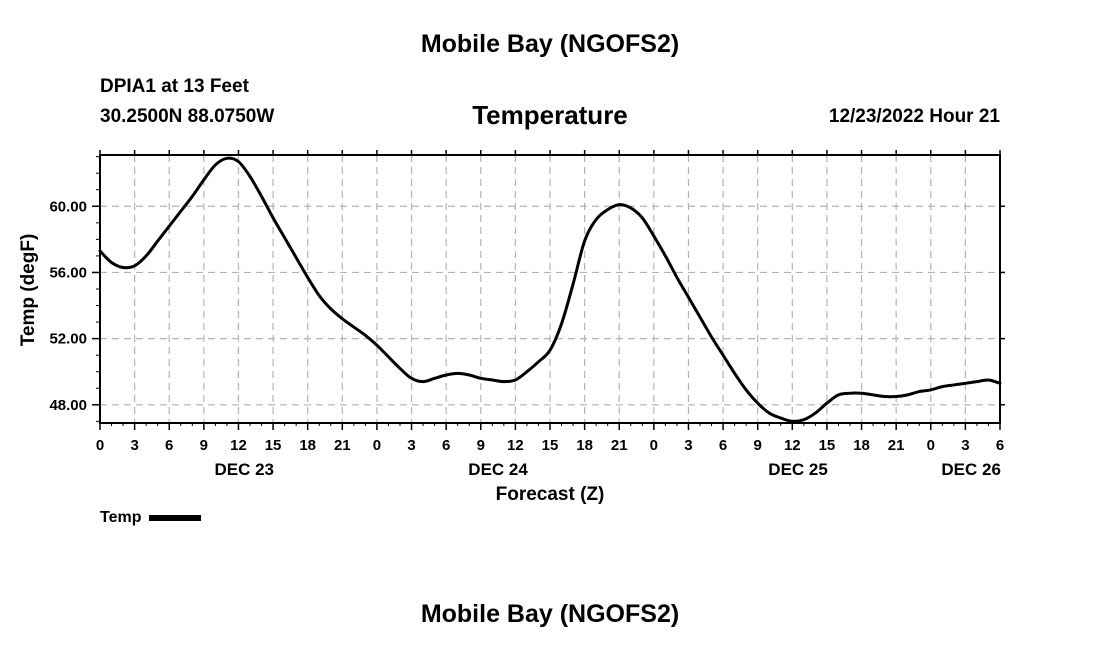  What do you see at coordinates (68, 339) in the screenshot?
I see `y-tick-label: 52.00` at bounding box center [68, 339].